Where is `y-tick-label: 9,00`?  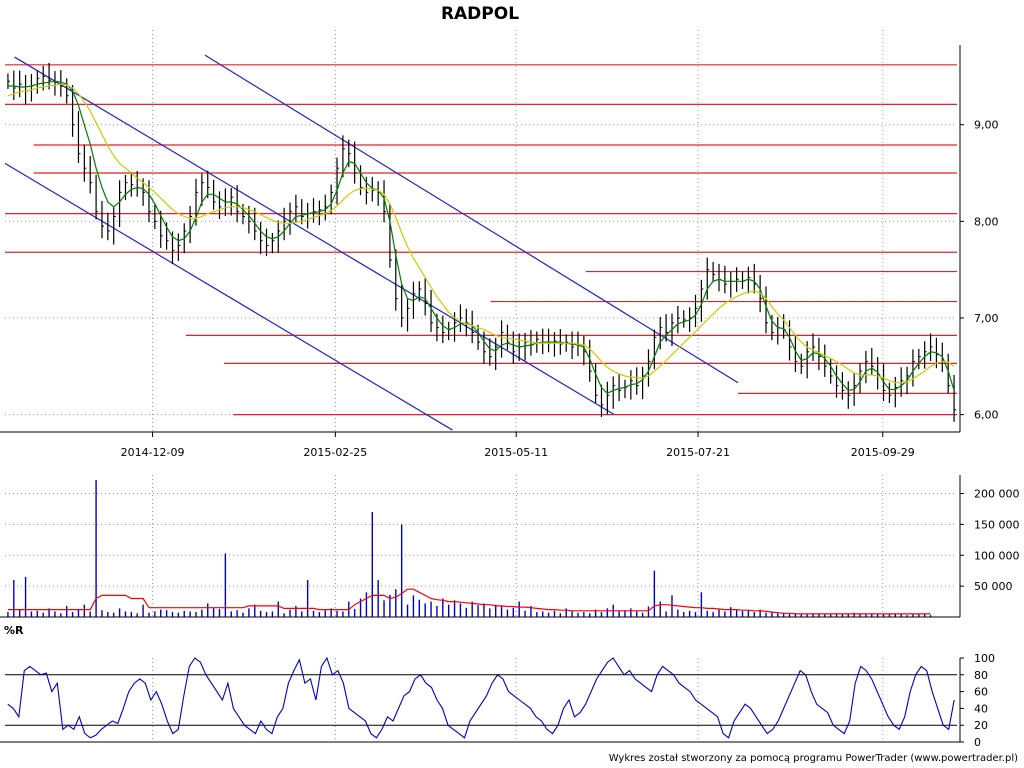
y-tick-label: 9,00 is located at coordinates (986, 125).